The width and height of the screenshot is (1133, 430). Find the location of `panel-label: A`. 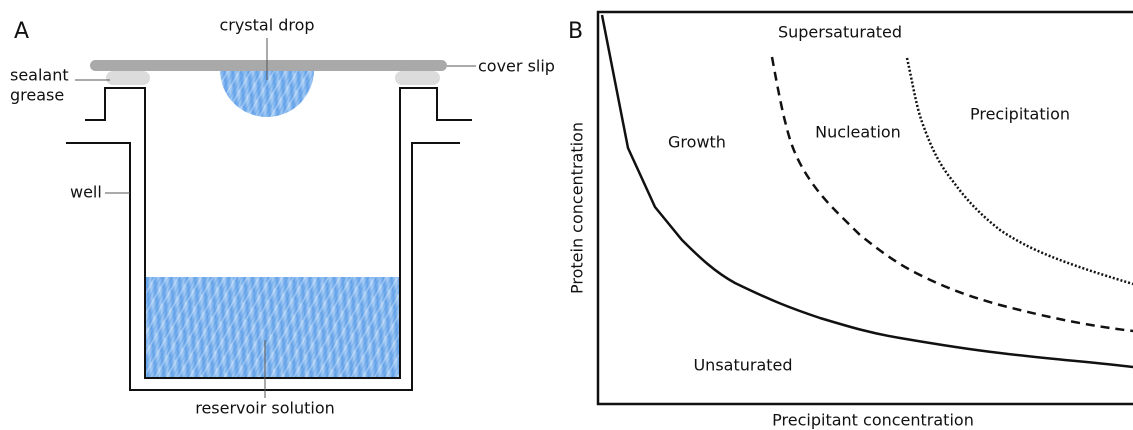

panel-label: A is located at coordinates (21, 31).